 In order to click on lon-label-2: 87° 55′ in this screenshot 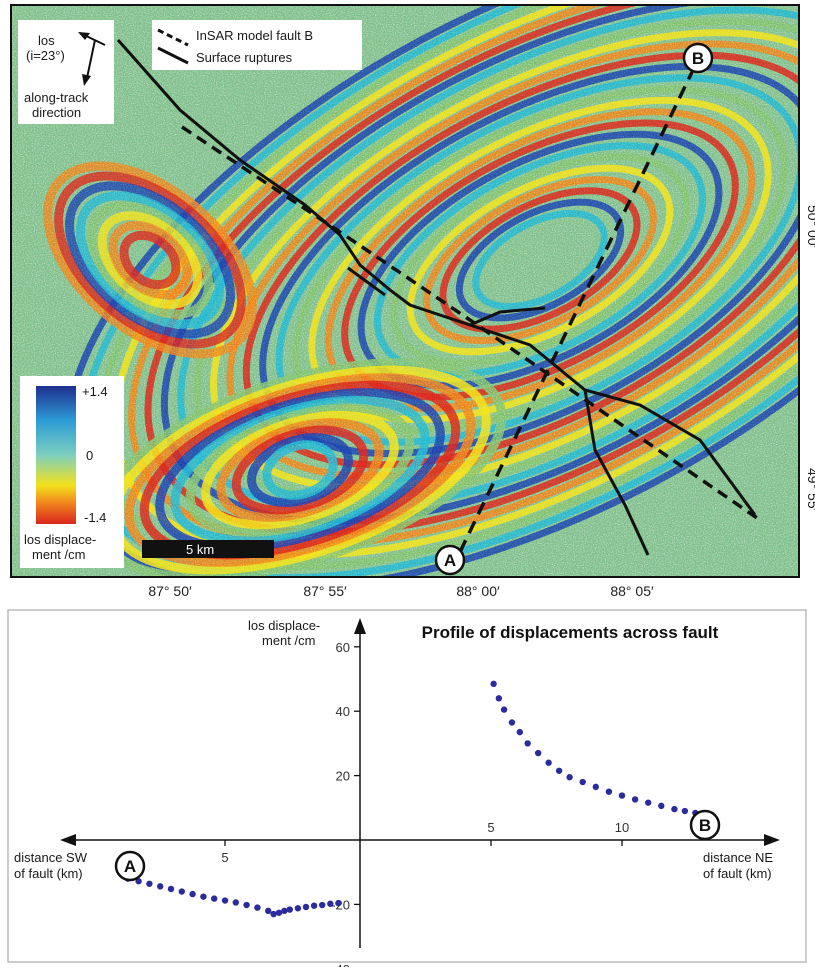, I will do `click(325, 591)`.